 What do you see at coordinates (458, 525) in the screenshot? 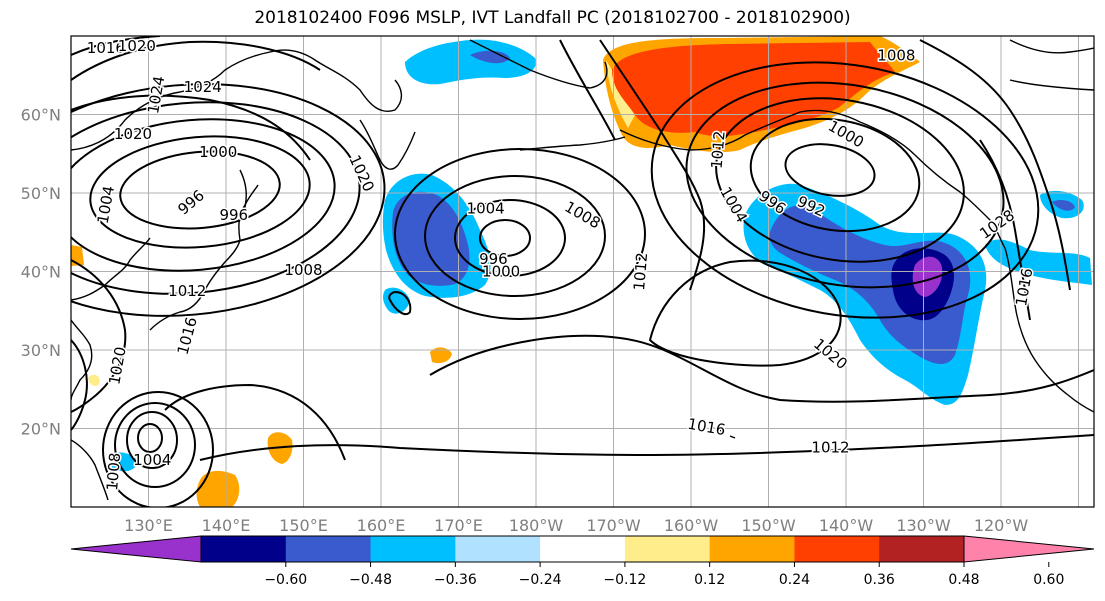
I see `lon-tick-label: 170°E` at bounding box center [458, 525].